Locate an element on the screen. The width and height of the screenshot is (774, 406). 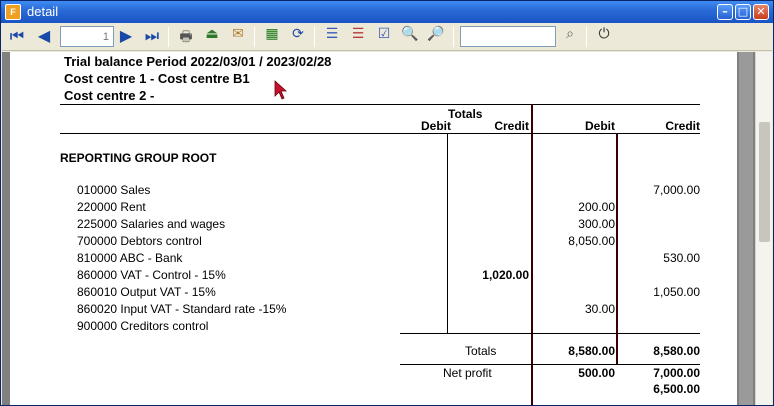
excel-icon: ▦ is located at coordinates (272, 34).